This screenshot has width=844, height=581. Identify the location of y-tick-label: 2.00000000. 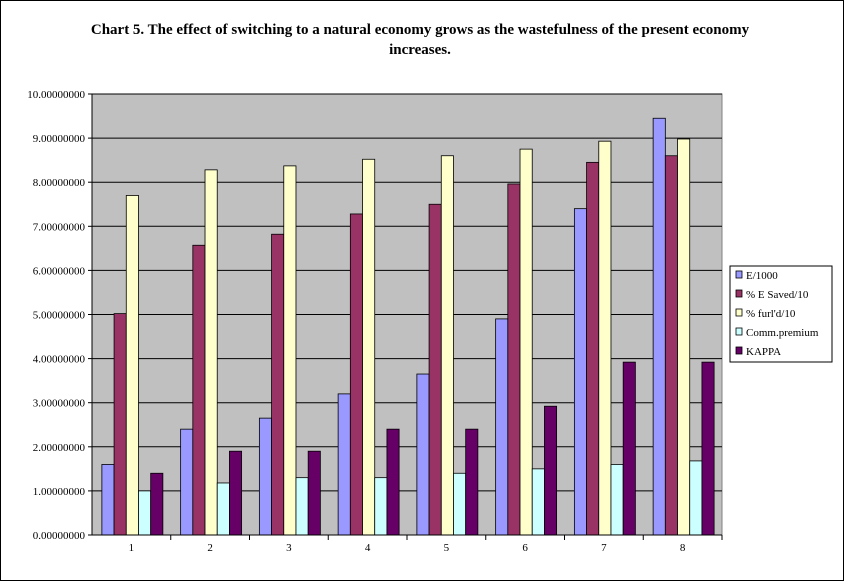
(59, 448).